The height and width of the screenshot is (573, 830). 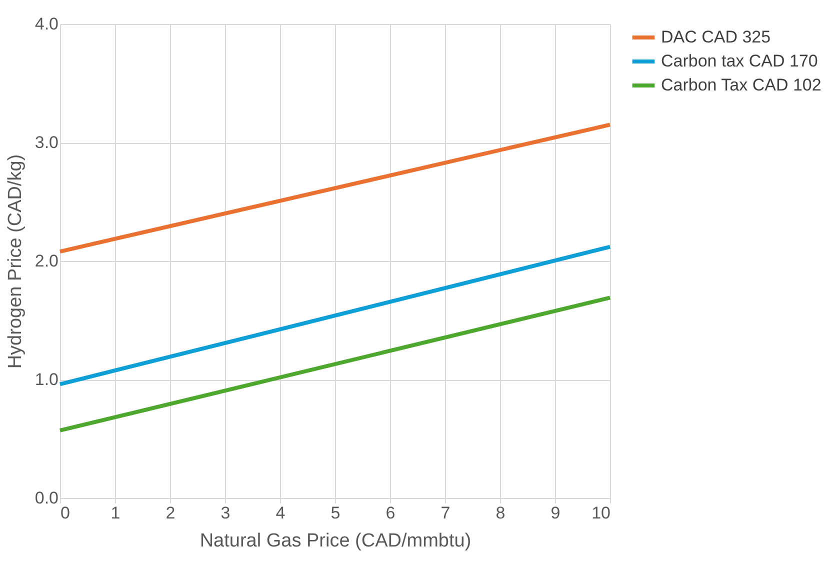 What do you see at coordinates (46, 379) in the screenshot?
I see `y-tick-label: 1.0` at bounding box center [46, 379].